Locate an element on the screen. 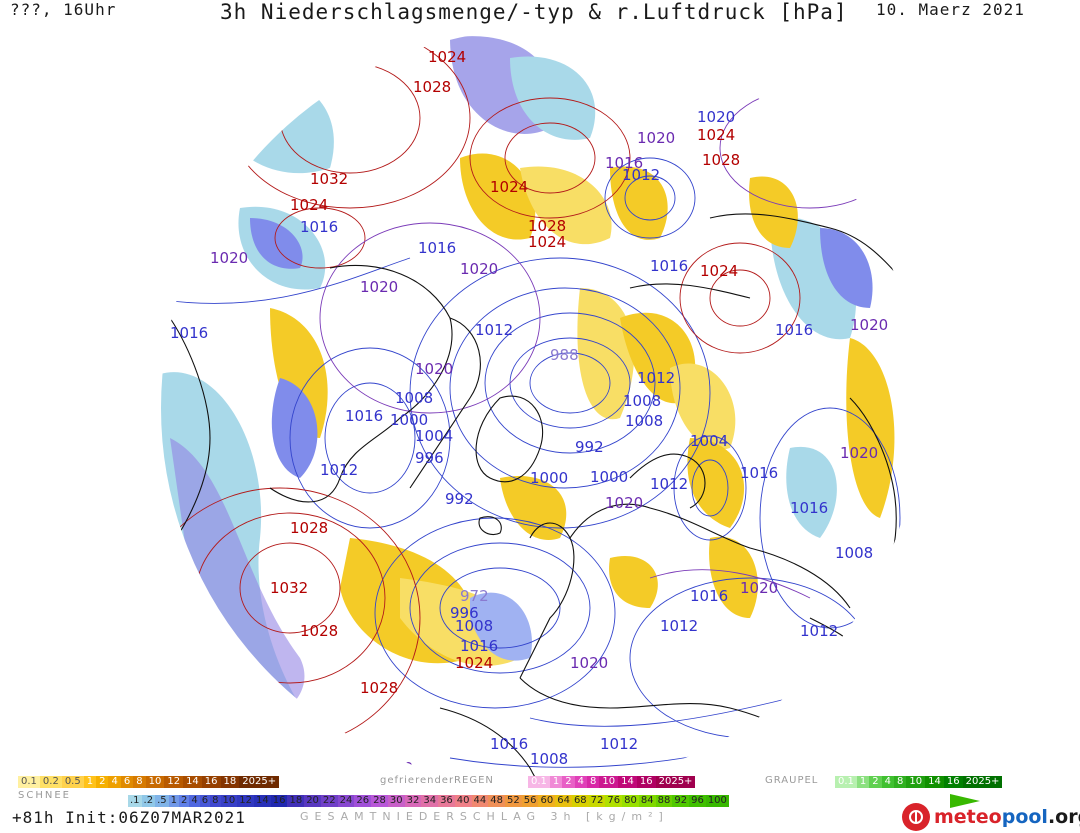 The image size is (1080, 833). isobar-label: 1032 is located at coordinates (289, 588).